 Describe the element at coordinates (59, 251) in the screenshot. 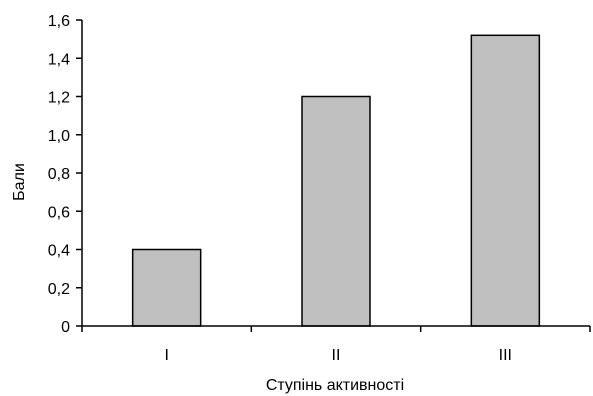

I see `y-tick-label: 0,4` at that location.